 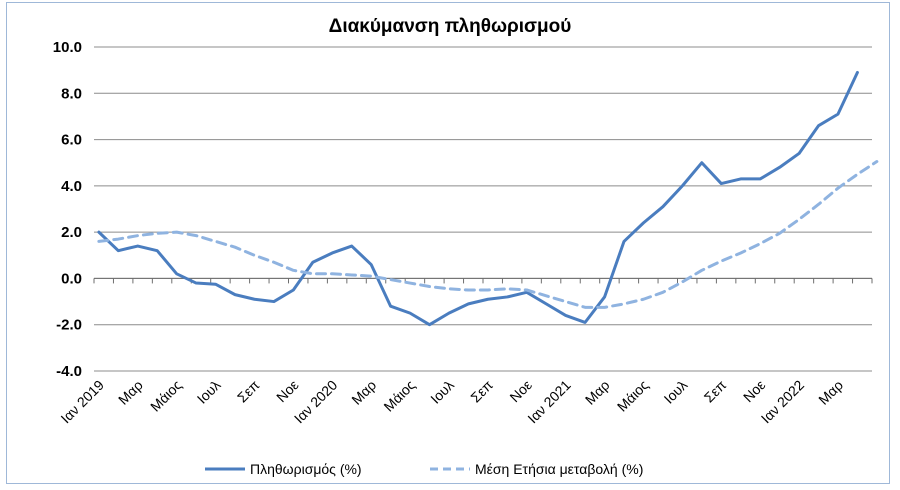 What do you see at coordinates (71, 93) in the screenshot?
I see `y-tick-label: 8.0` at bounding box center [71, 93].